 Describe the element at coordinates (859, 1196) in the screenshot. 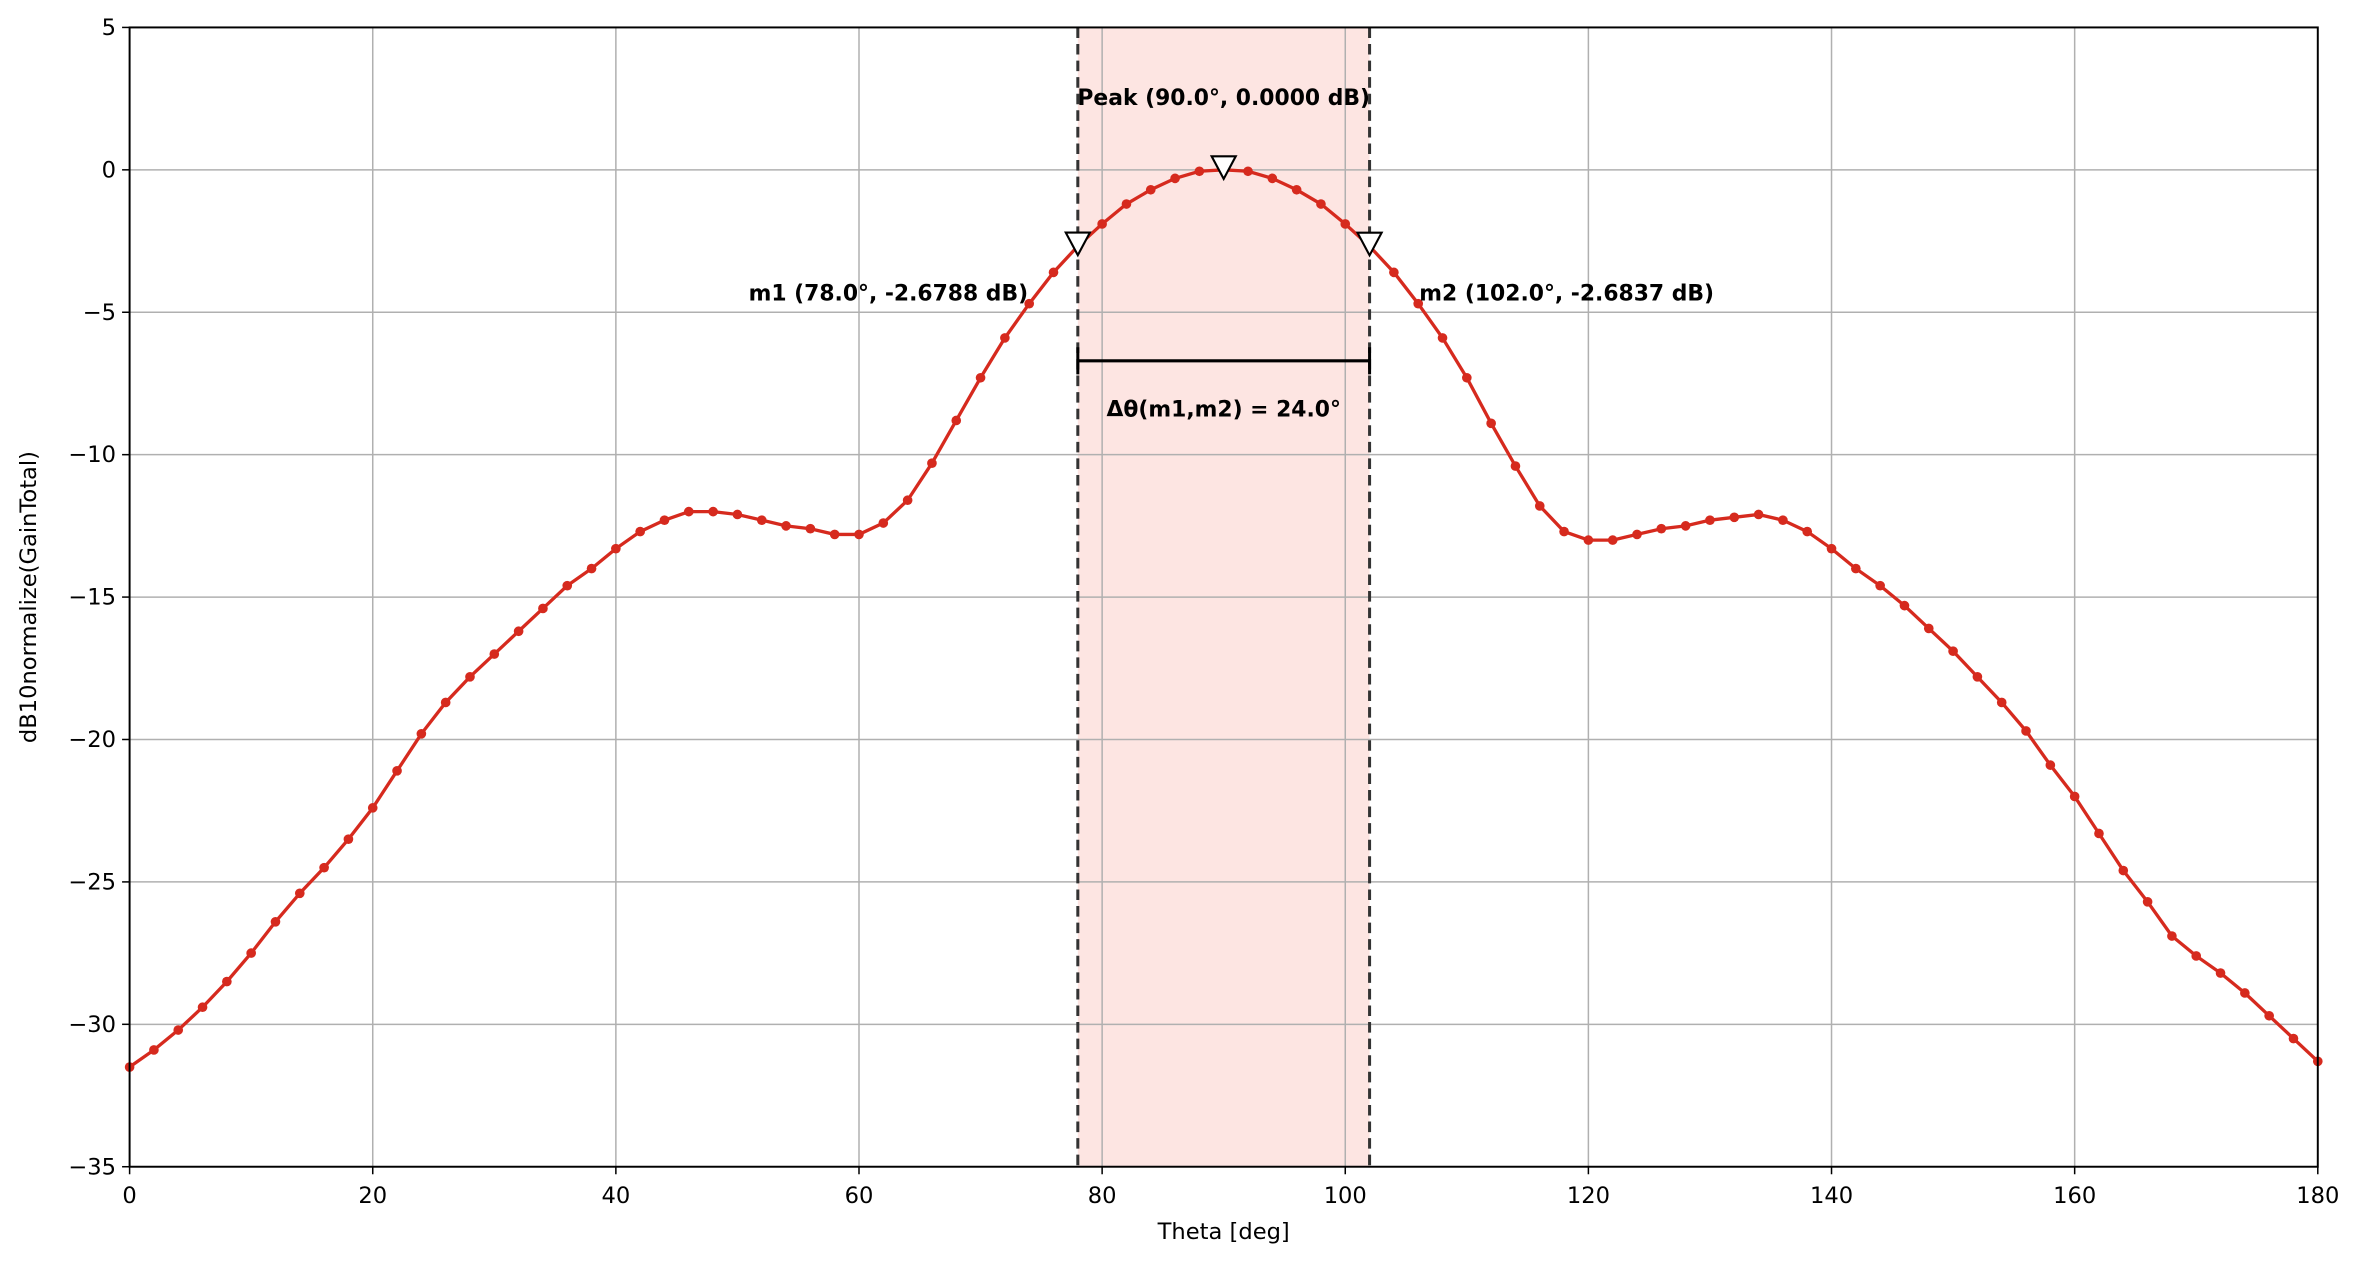

I see `x-tick-label: 60` at that location.